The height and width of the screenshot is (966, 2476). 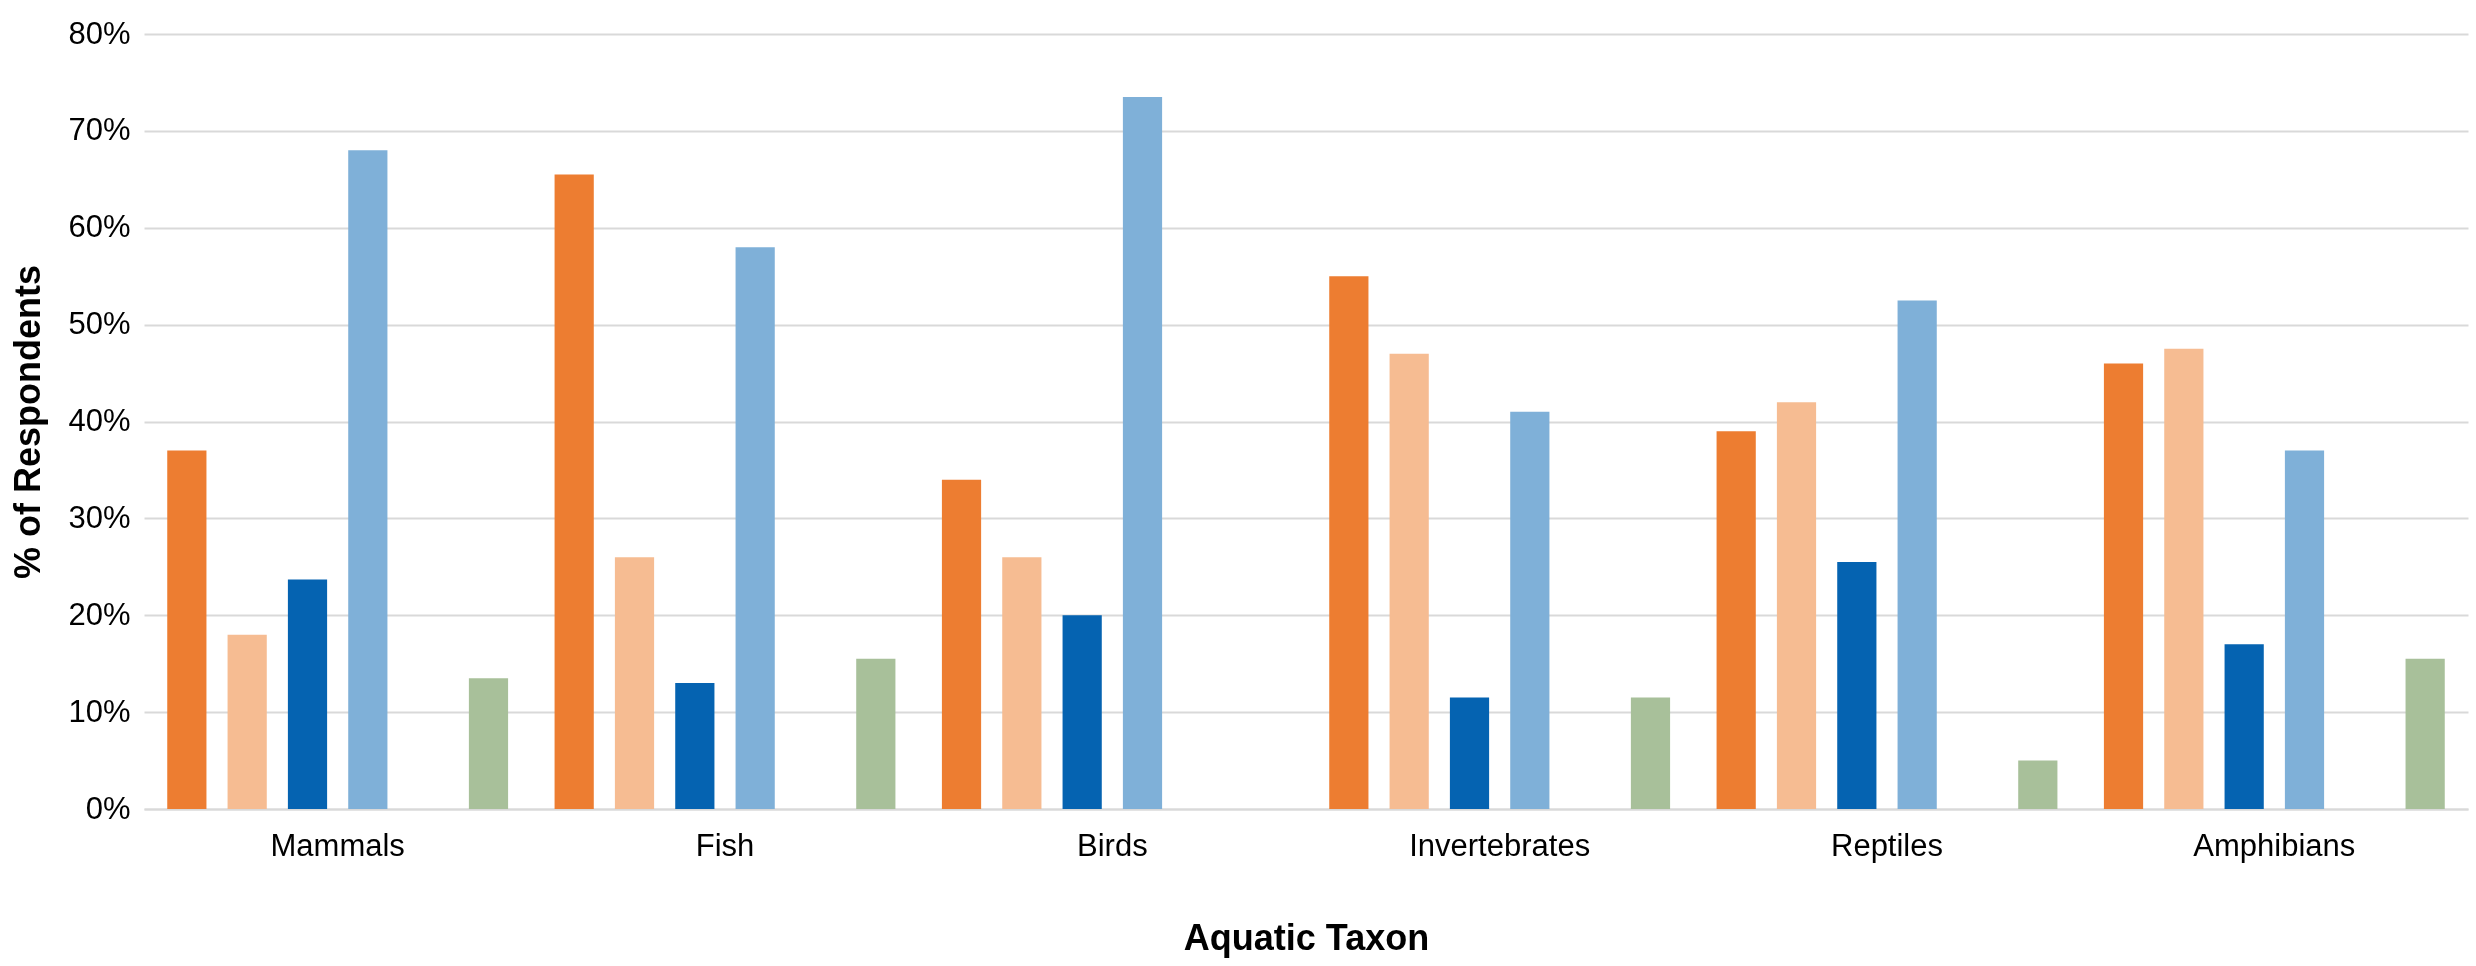 I want to click on y-tick-label: 50%, so click(x=99, y=324).